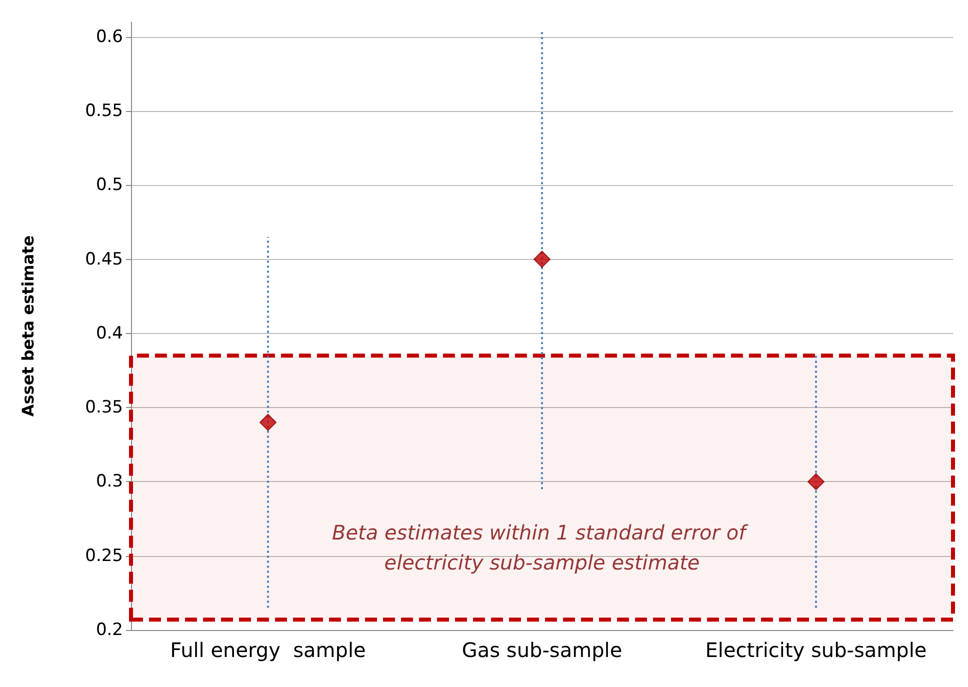  What do you see at coordinates (542, 547) in the screenshot?
I see `band-label: Beta estimates within 1 standard error of electricity sub-sample estimate` at bounding box center [542, 547].